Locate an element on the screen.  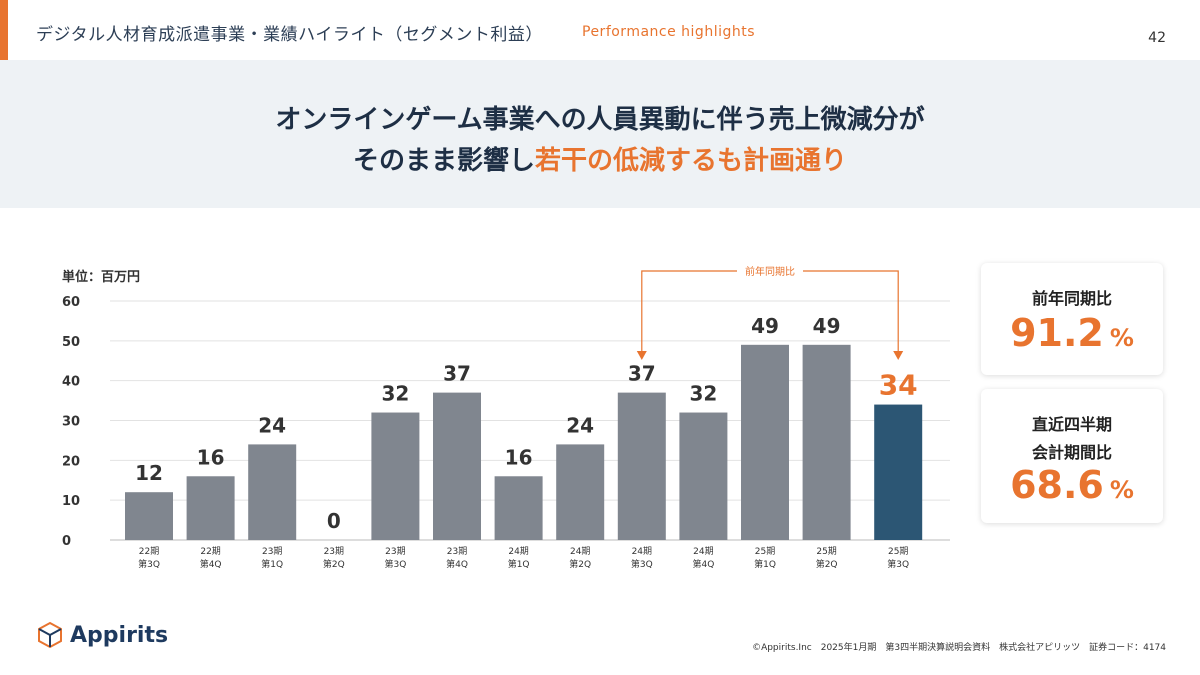
header-accent-bar is located at coordinates (4, 30).